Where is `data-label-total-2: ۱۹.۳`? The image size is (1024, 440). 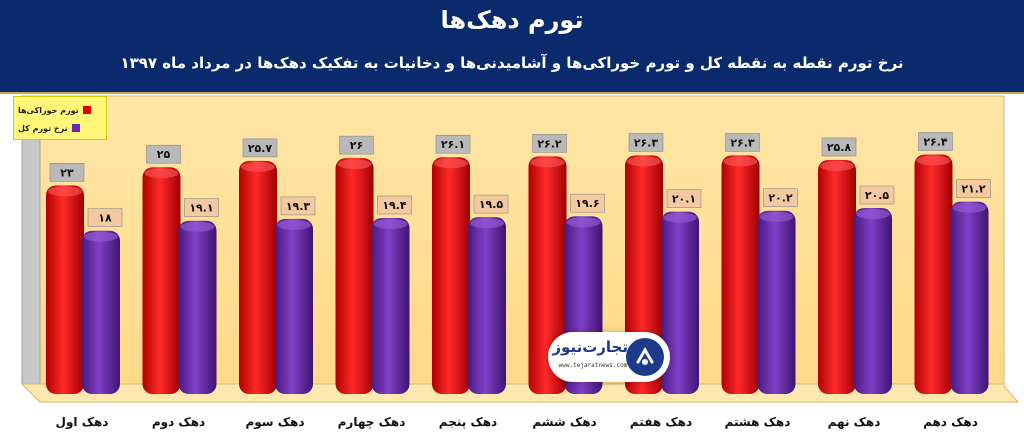 data-label-total-2: ۱۹.۳ is located at coordinates (298, 206).